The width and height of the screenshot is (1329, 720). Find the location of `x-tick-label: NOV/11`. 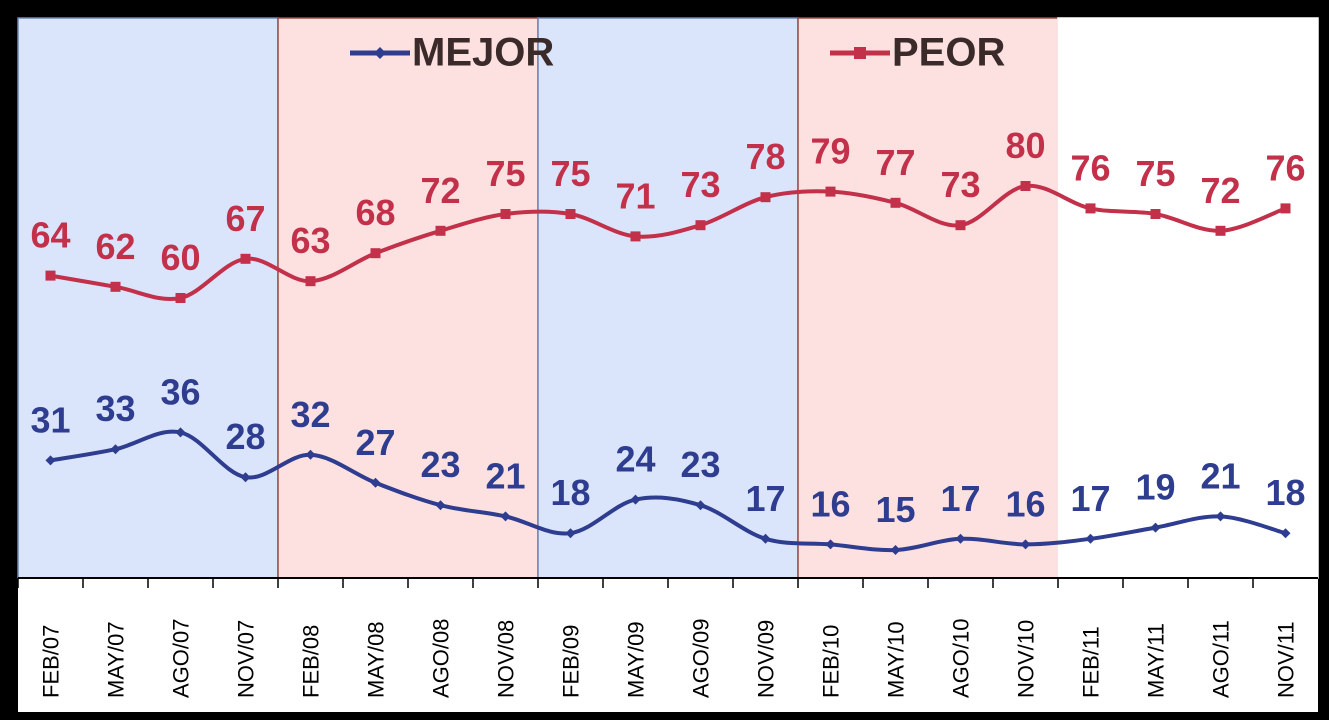

x-tick-label: NOV/11 is located at coordinates (1286, 659).